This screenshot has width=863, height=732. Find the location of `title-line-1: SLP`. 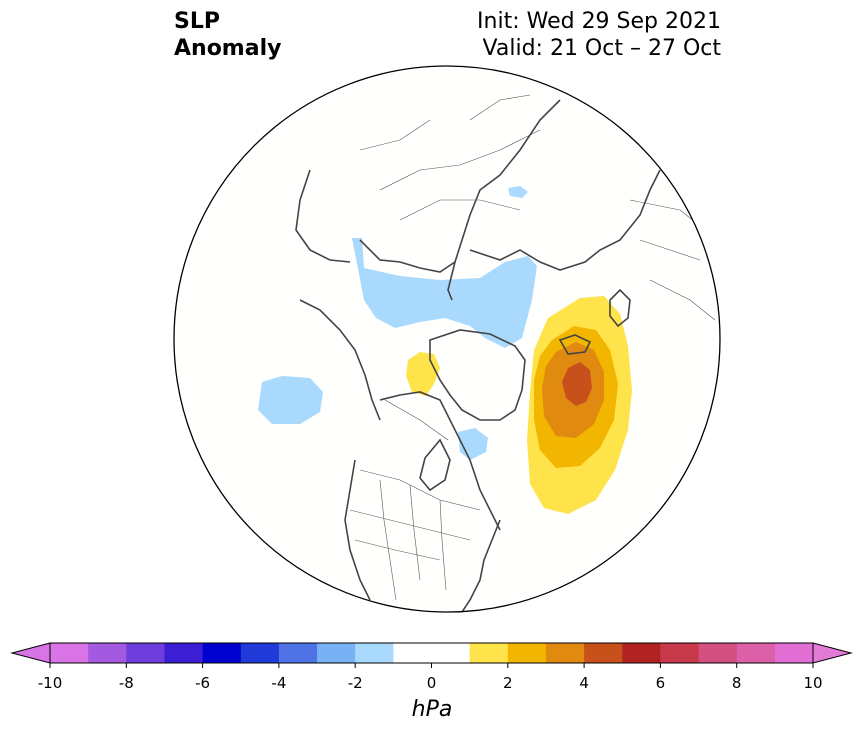

title-line-1: SLP is located at coordinates (197, 21).